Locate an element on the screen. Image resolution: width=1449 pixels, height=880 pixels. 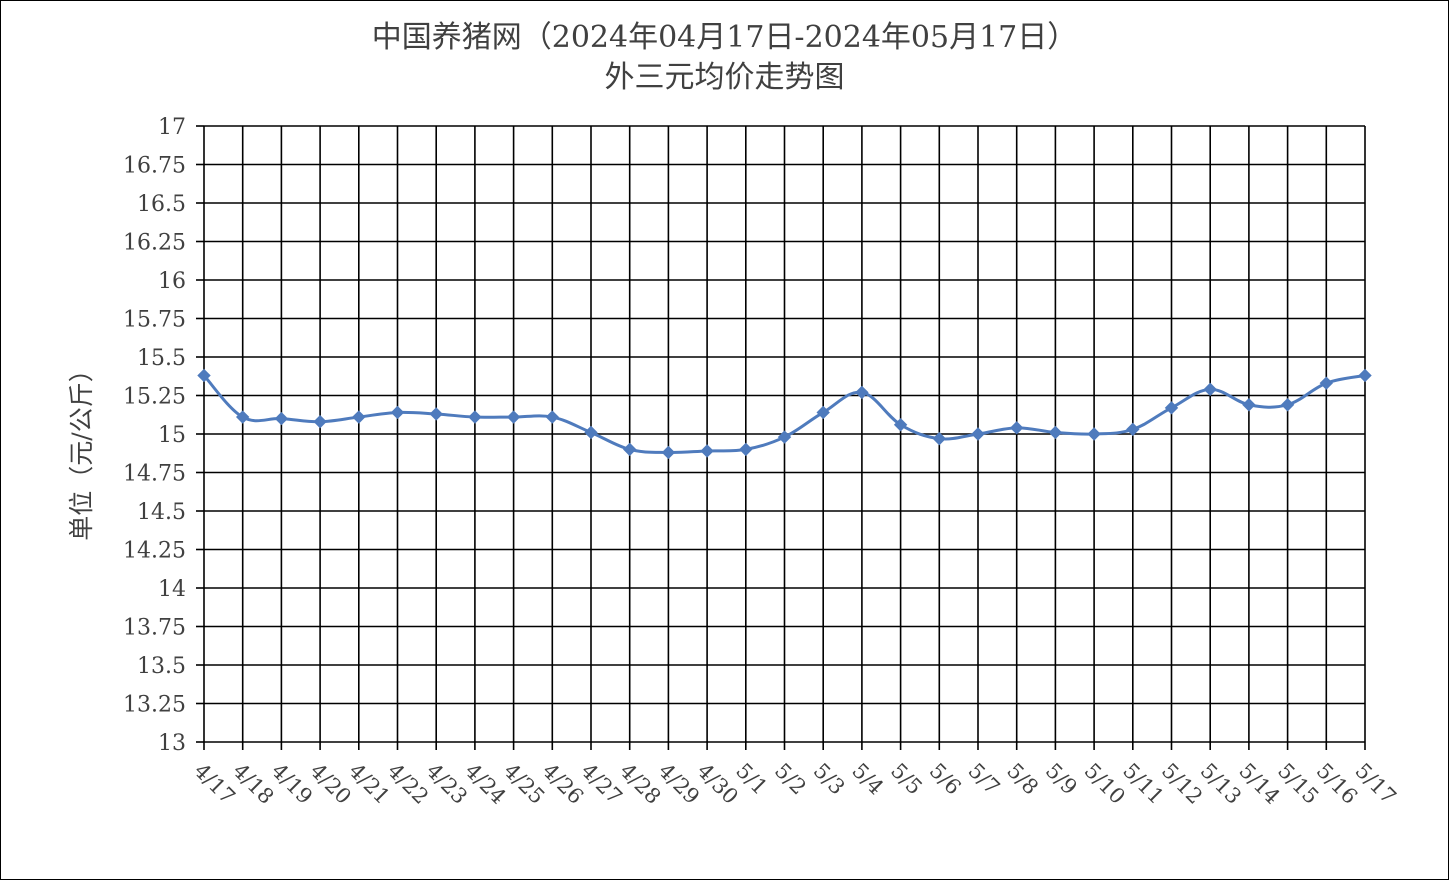
x-tick-label: 5/10 is located at coordinates (1105, 784).